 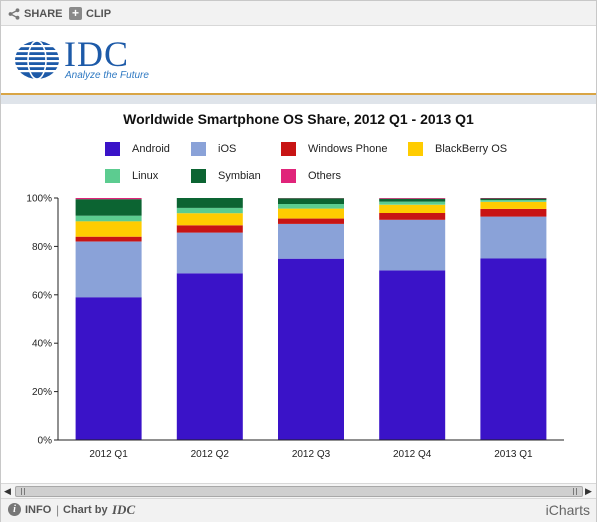 I want to click on scroll-thumb, so click(x=299, y=491).